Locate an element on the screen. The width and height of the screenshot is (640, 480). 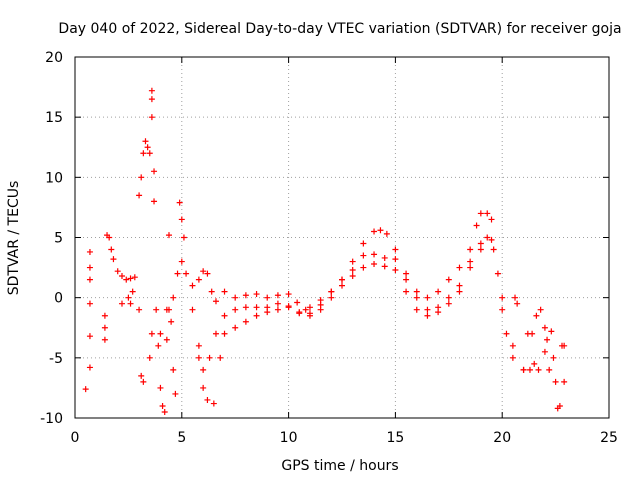
y-tick-label: 0 is located at coordinates (58, 299).